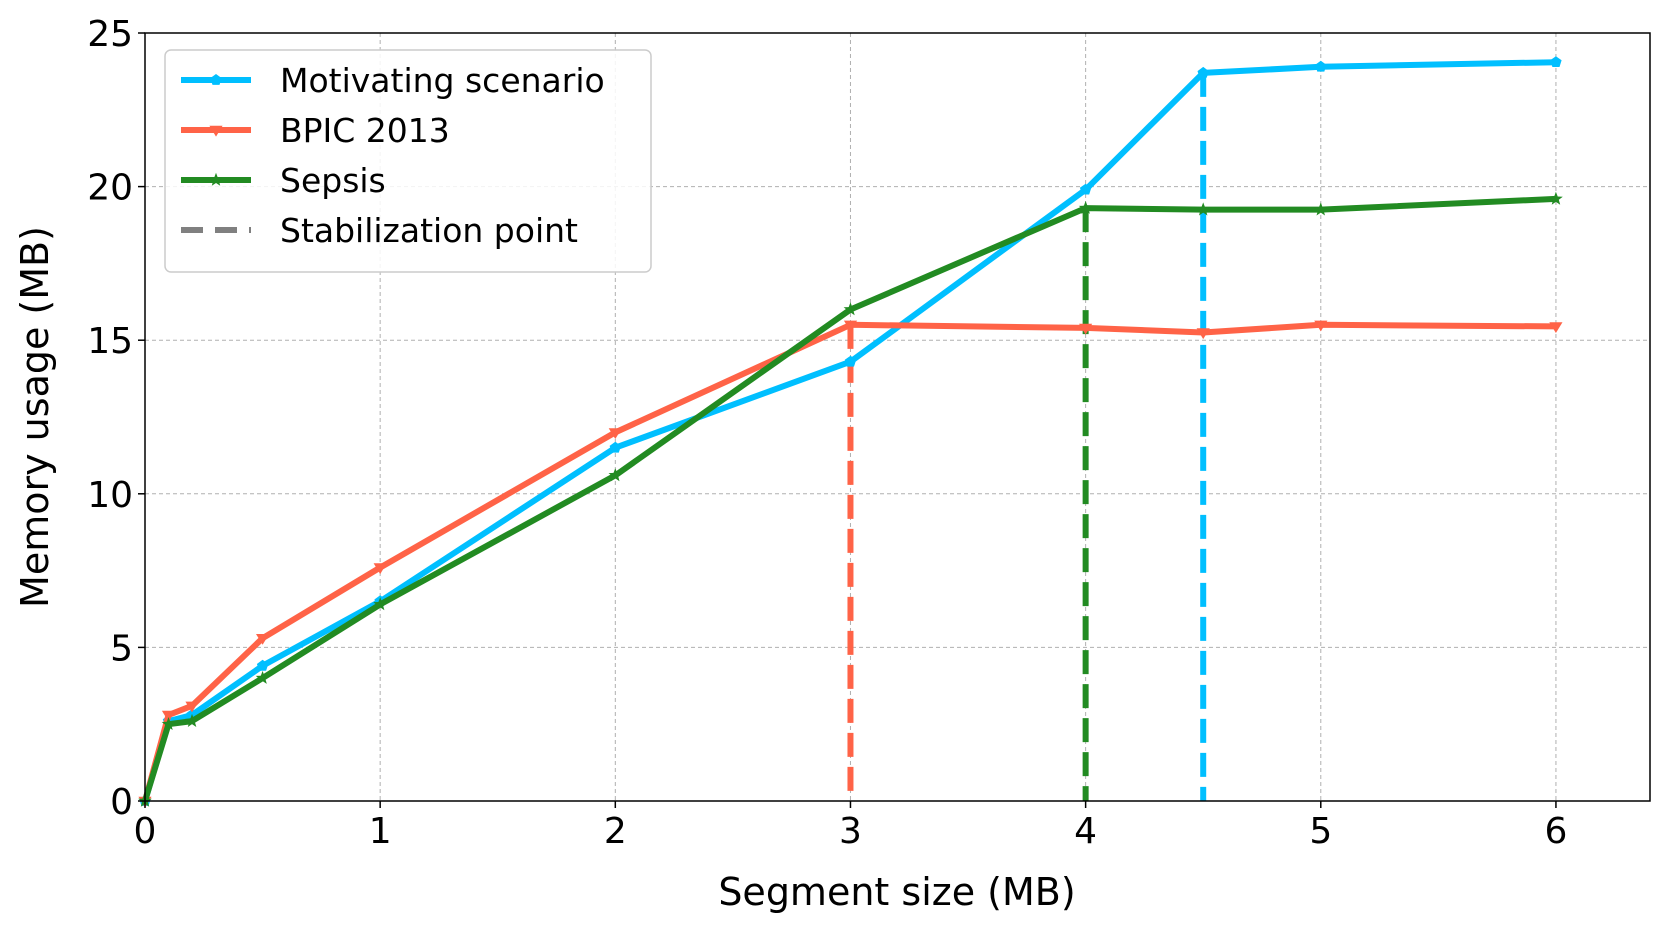 Image resolution: width=1661 pixels, height=934 pixels. Describe the element at coordinates (429, 230) in the screenshot. I see `legend-label: Stabilization point` at that location.